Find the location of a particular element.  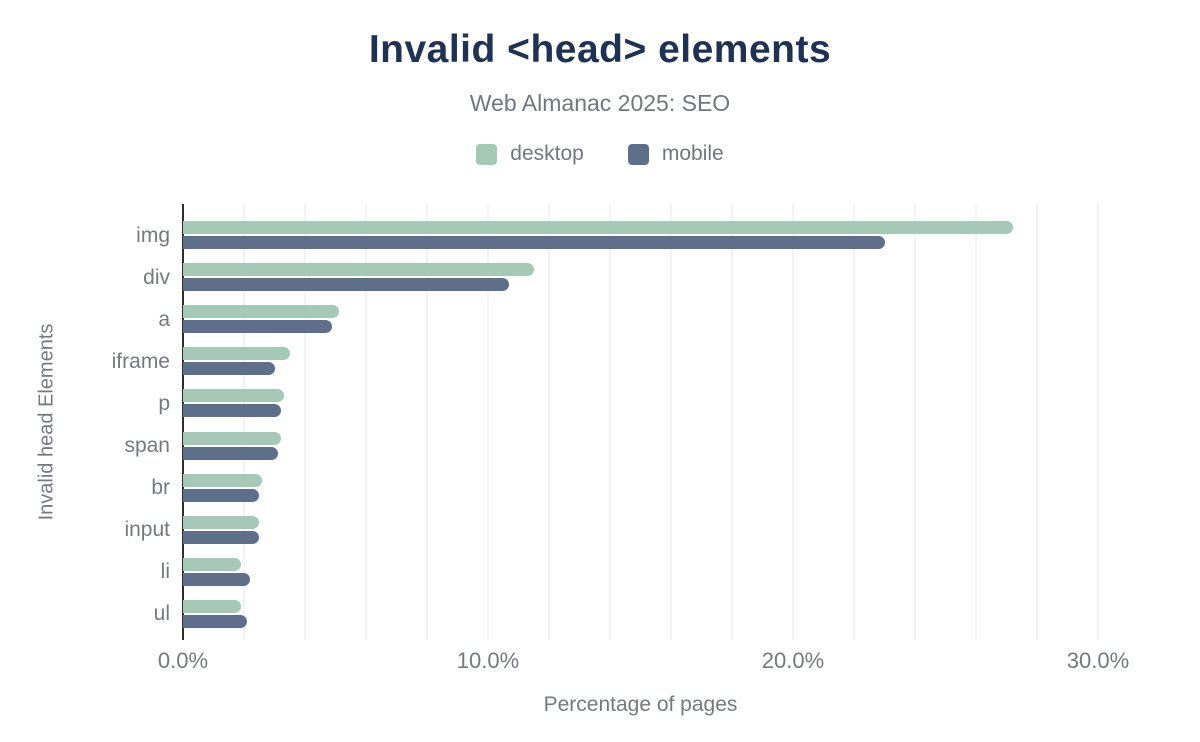

mobile-series-label: mobile is located at coordinates (692, 153).